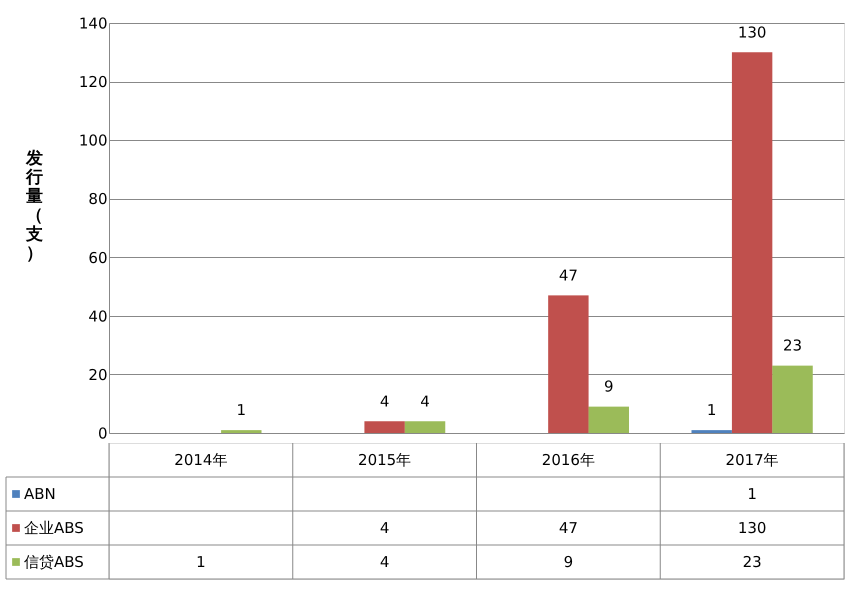 Image resolution: width=865 pixels, height=594 pixels. I want to click on data-label: 47, so click(568, 528).